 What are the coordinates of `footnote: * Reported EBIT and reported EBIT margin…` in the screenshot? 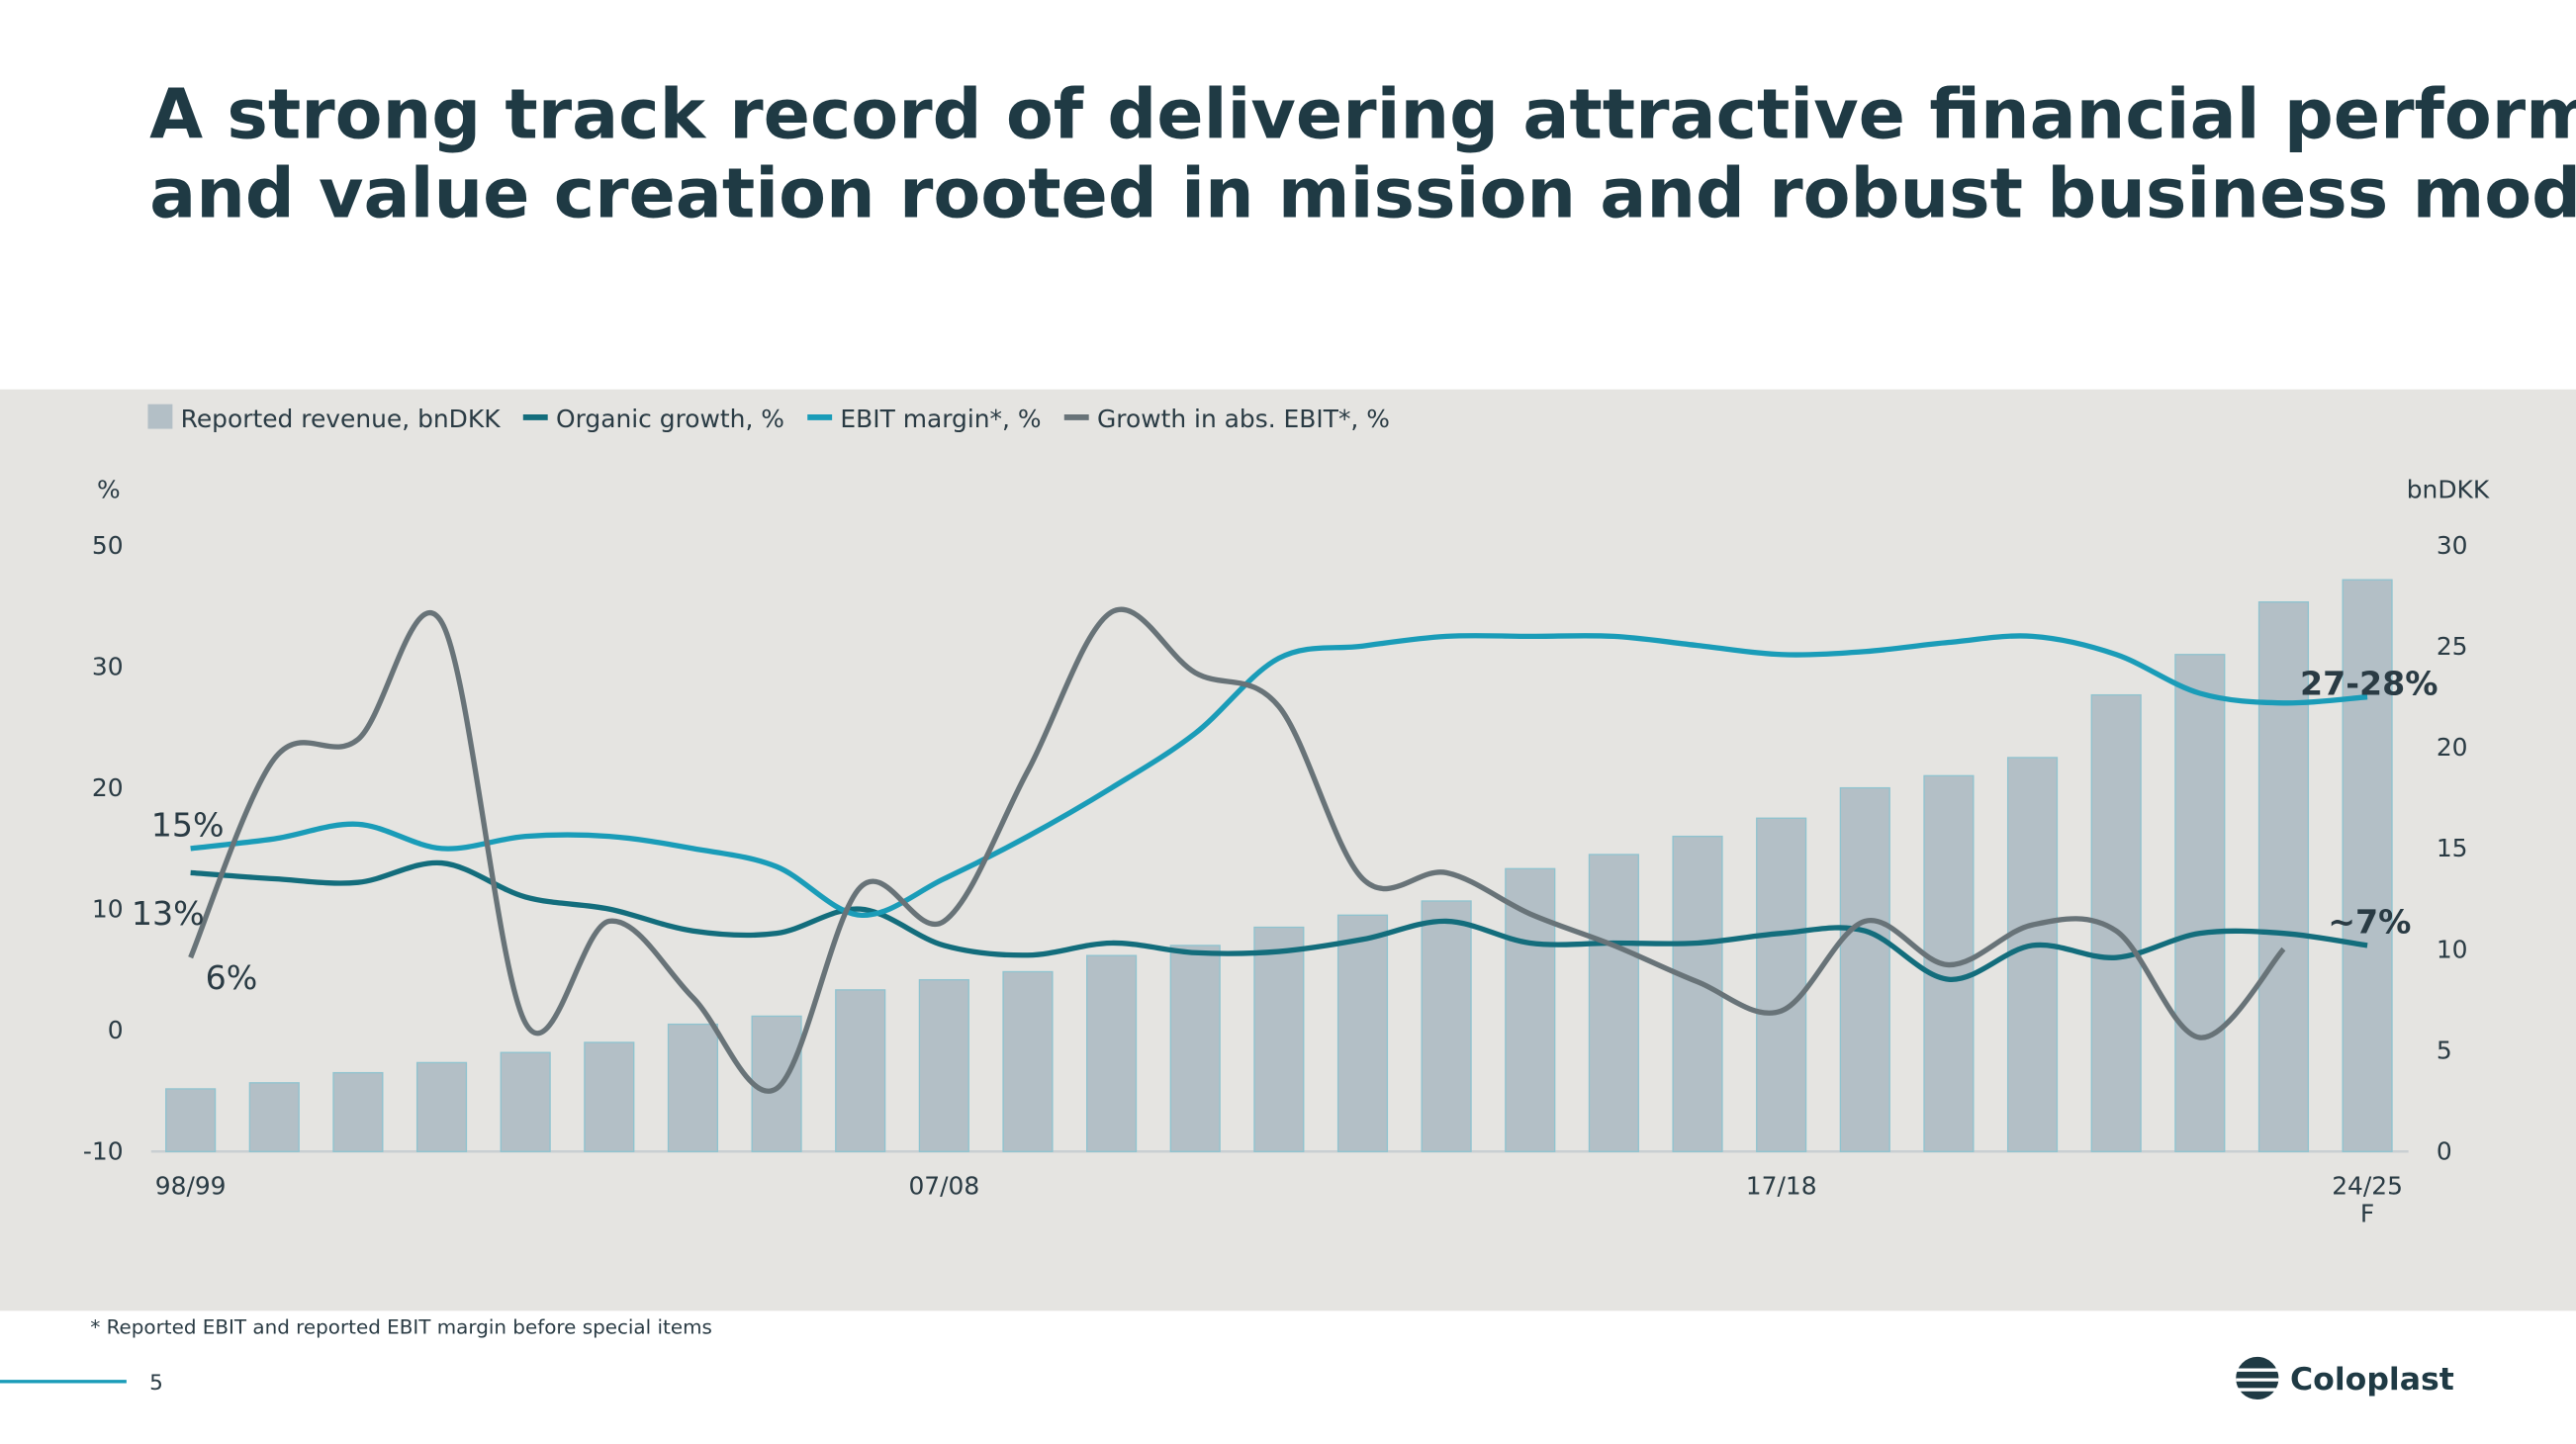 It's located at (401, 1327).